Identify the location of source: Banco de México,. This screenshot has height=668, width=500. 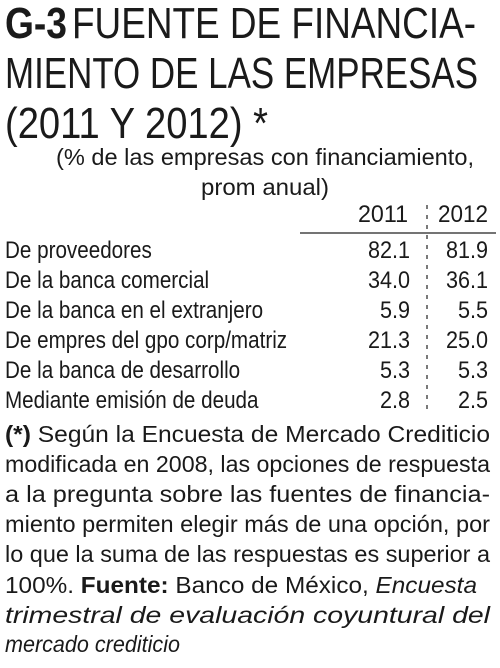
(271, 585).